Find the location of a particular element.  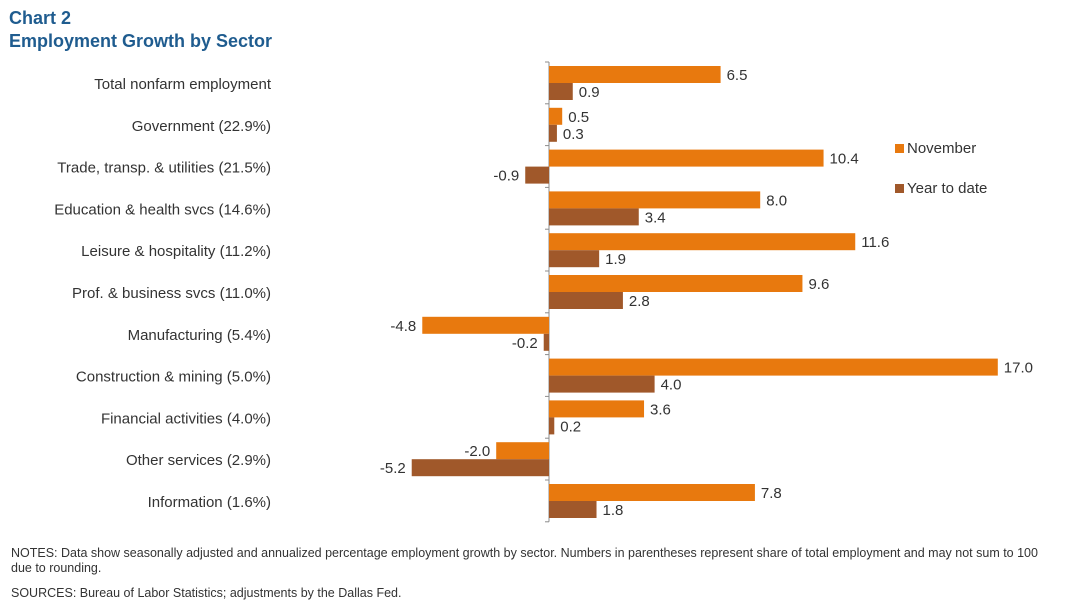

category-label: Prof. & business svcs (11.0%) is located at coordinates (171, 293).